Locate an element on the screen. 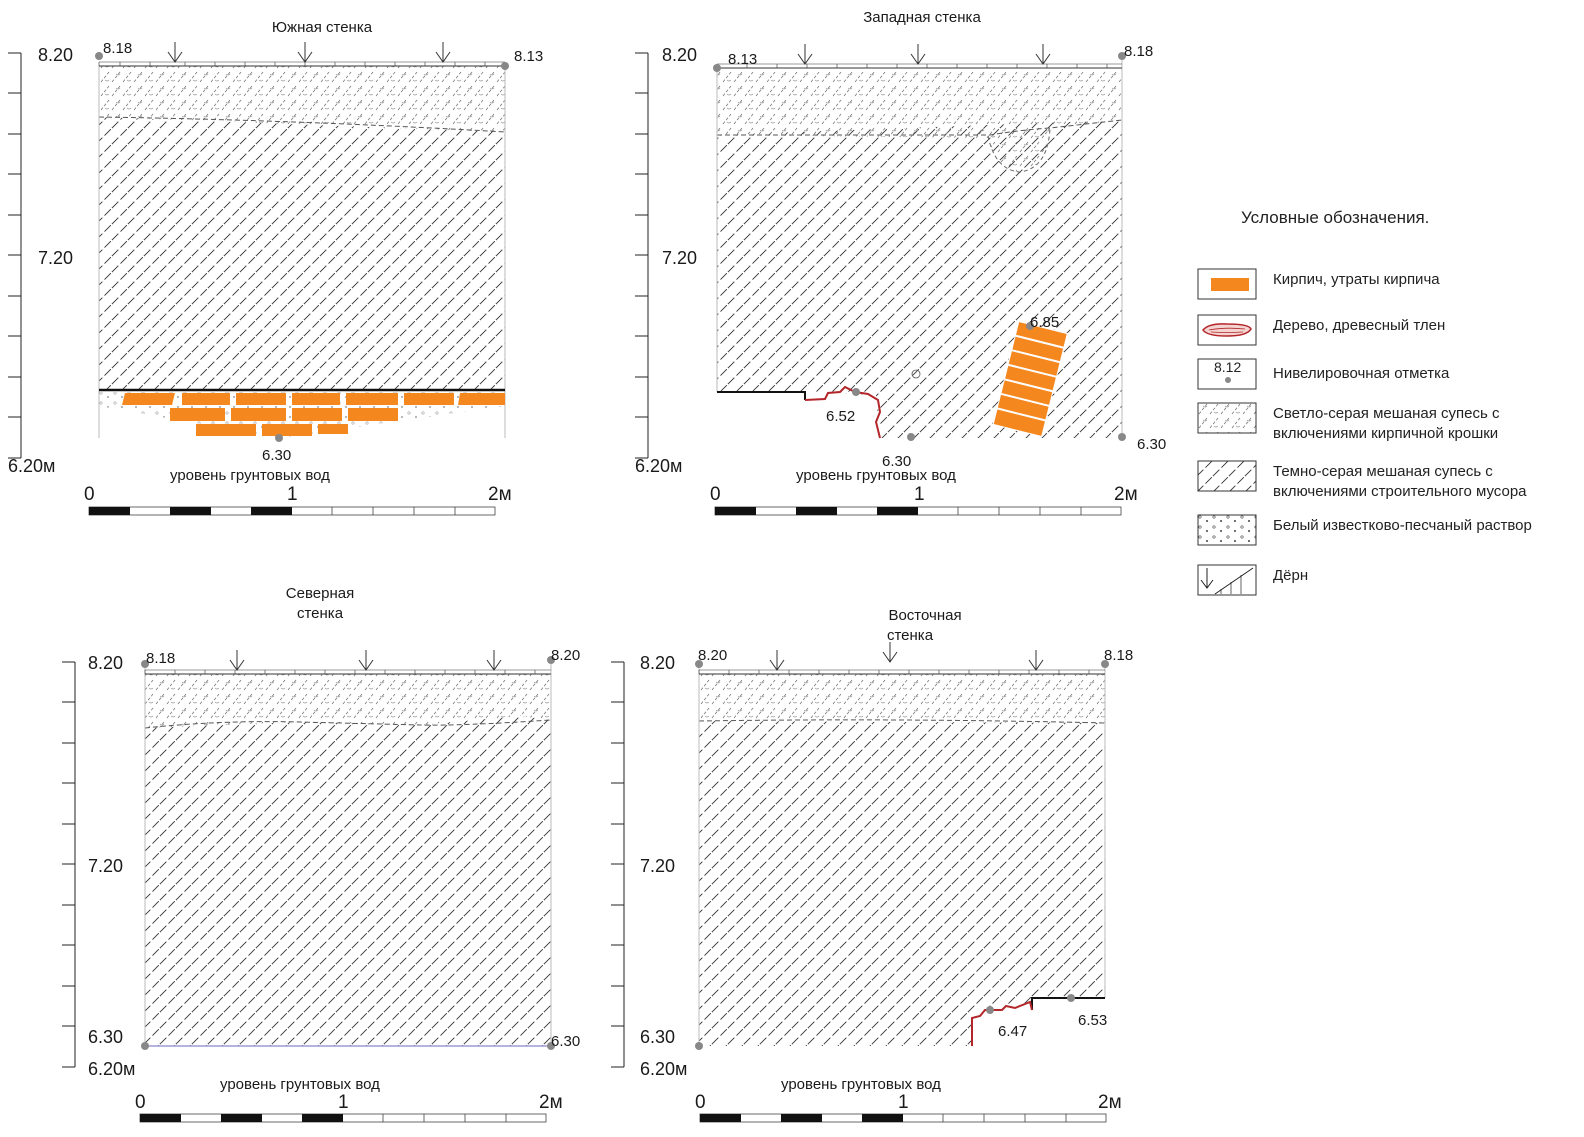 The image size is (1584, 1137). pit-outline is located at coordinates (761, 395).